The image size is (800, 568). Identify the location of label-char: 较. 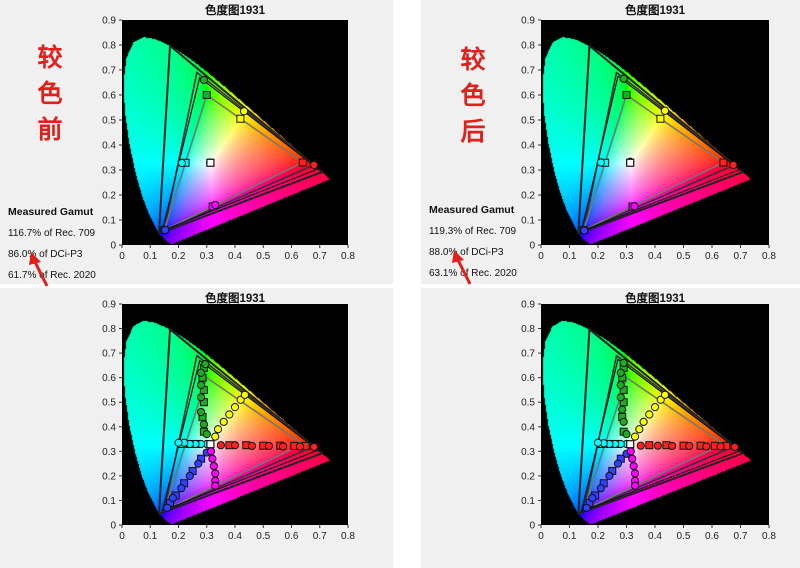
(473, 59).